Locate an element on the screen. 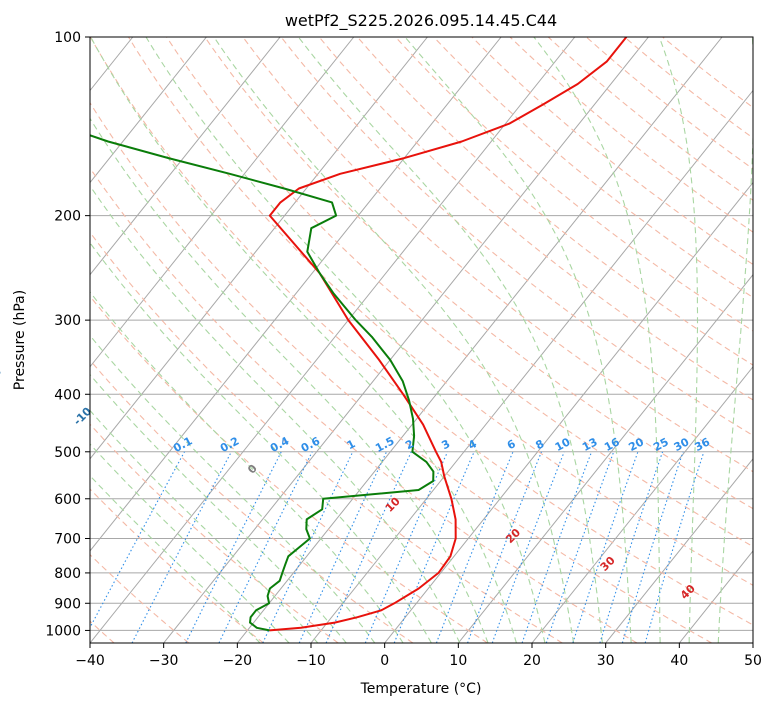 This screenshot has height=708, width=775. mixing-ratio-label: 3 is located at coordinates (445, 444).